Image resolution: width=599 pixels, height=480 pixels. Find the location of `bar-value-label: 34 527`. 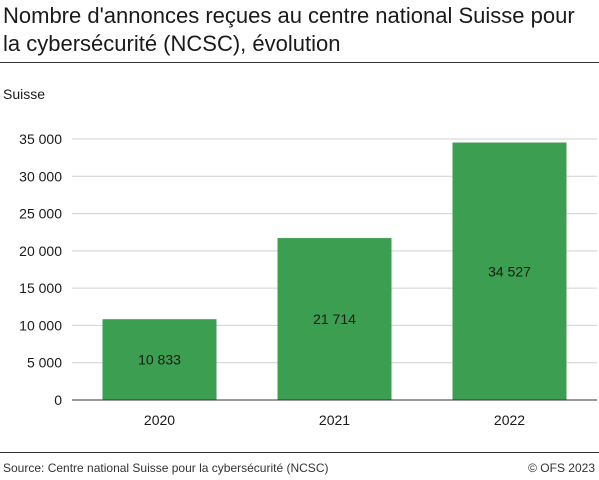

bar-value-label: 34 527 is located at coordinates (509, 271).